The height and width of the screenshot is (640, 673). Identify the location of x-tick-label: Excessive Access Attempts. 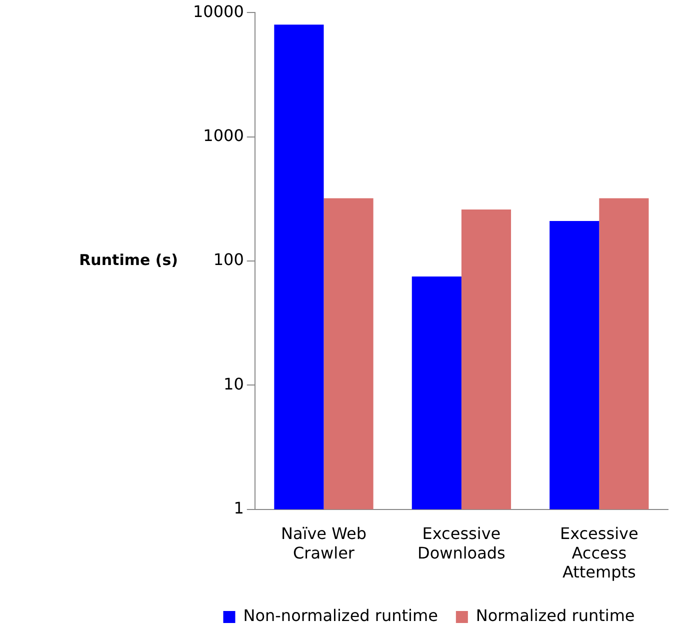
(599, 553).